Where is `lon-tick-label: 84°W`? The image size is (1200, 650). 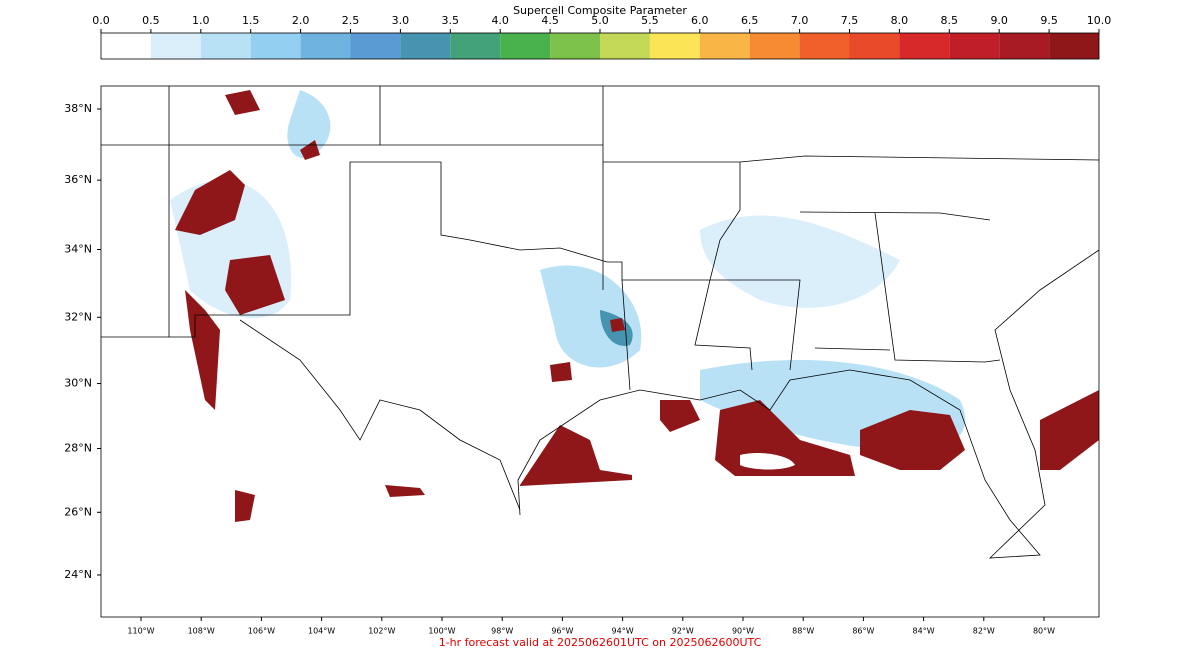
lon-tick-label: 84°W is located at coordinates (924, 631).